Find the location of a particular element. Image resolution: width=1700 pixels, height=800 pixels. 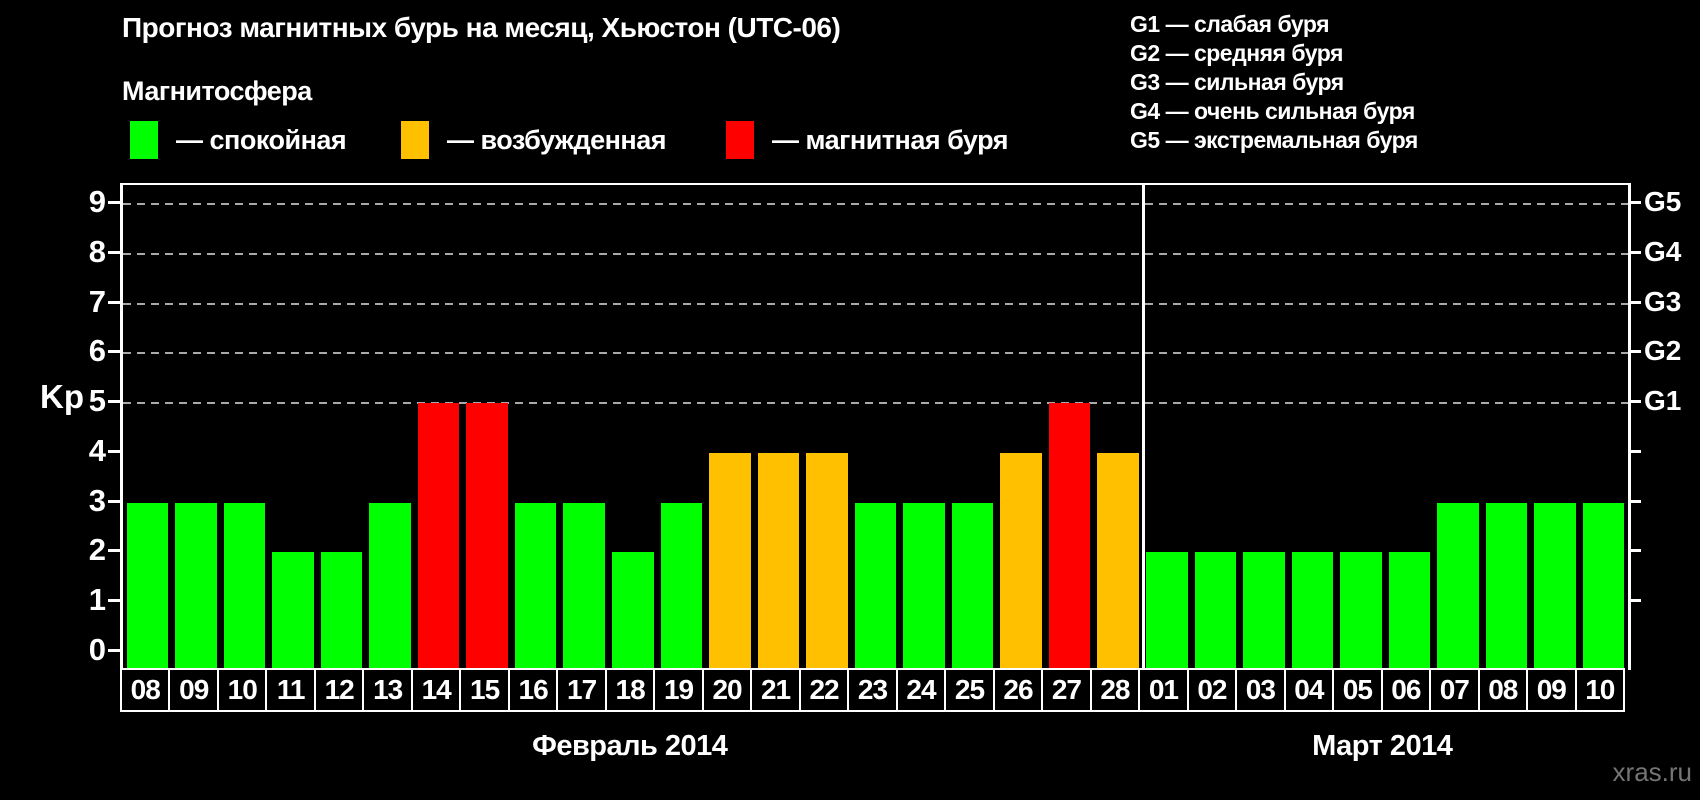

date-label: 06 is located at coordinates (1406, 690).